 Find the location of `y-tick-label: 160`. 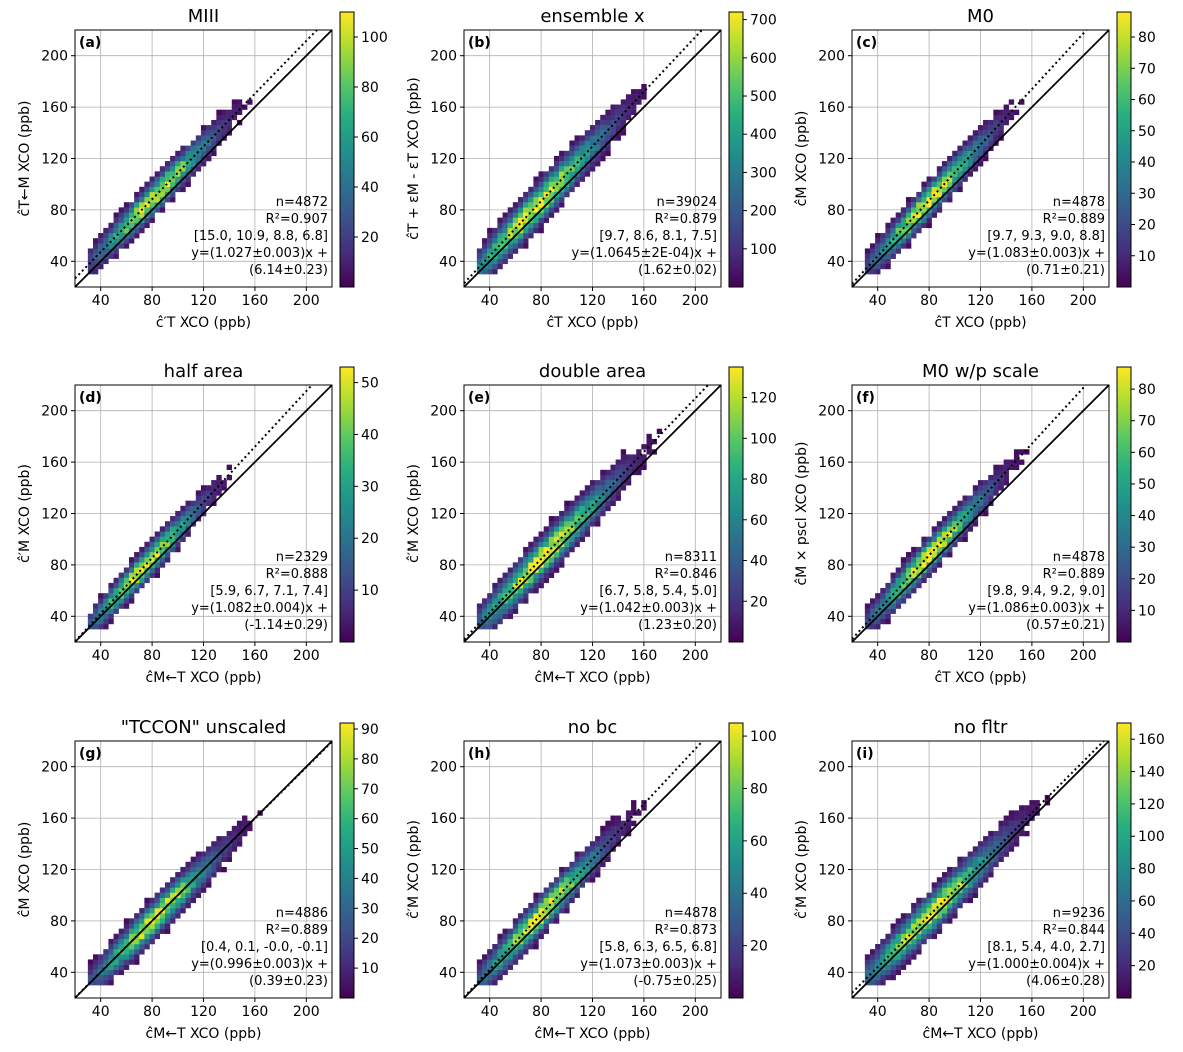

y-tick-label: 160 is located at coordinates (54, 108).